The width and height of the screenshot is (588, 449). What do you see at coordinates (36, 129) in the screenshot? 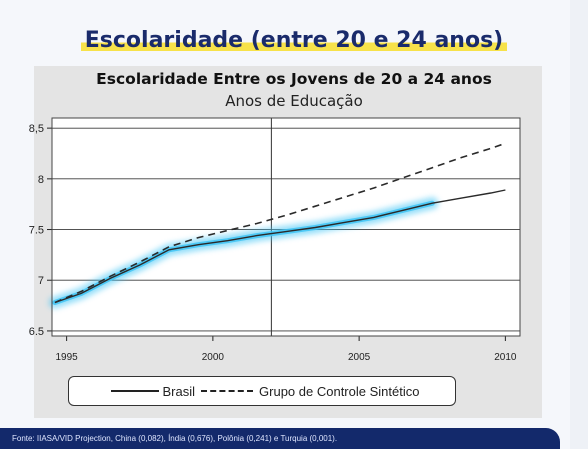
I see `y-tick-label: 8,5` at bounding box center [36, 129].